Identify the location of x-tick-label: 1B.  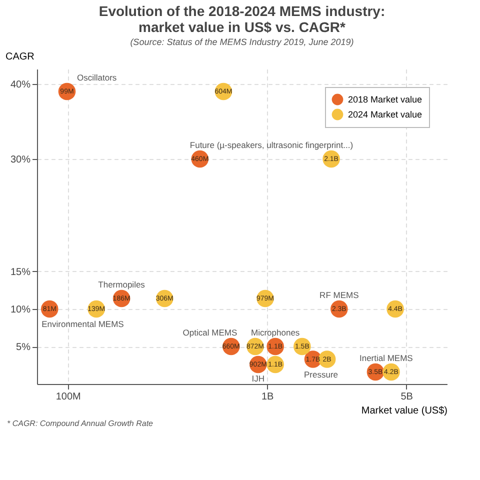
(267, 397).